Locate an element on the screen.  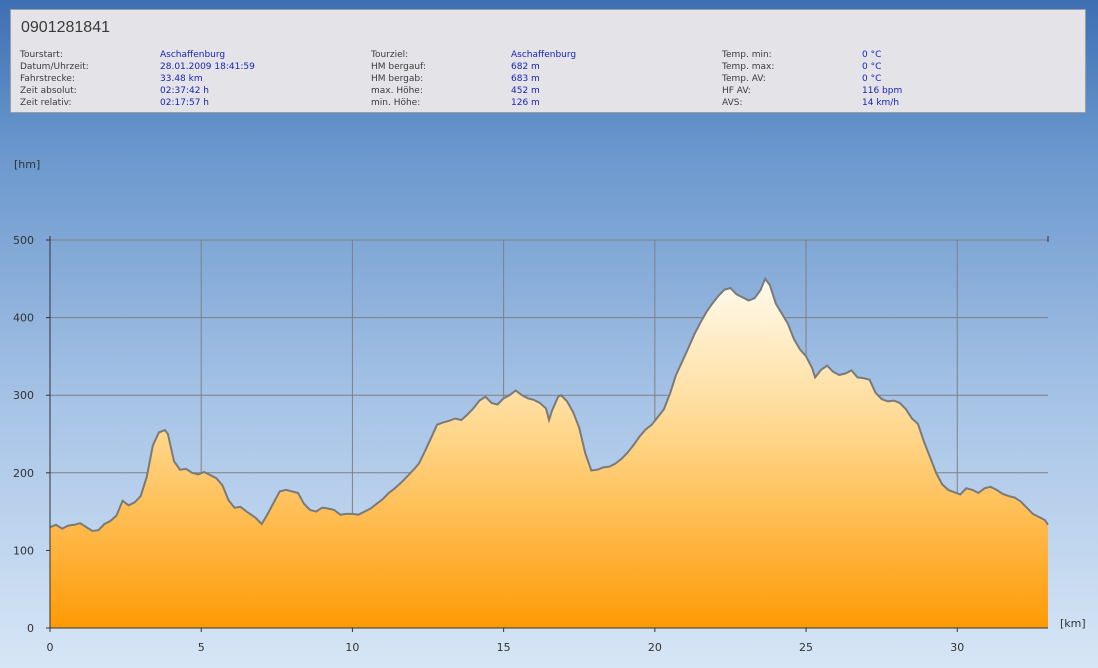
y-tick-label: 200 is located at coordinates (23, 473).